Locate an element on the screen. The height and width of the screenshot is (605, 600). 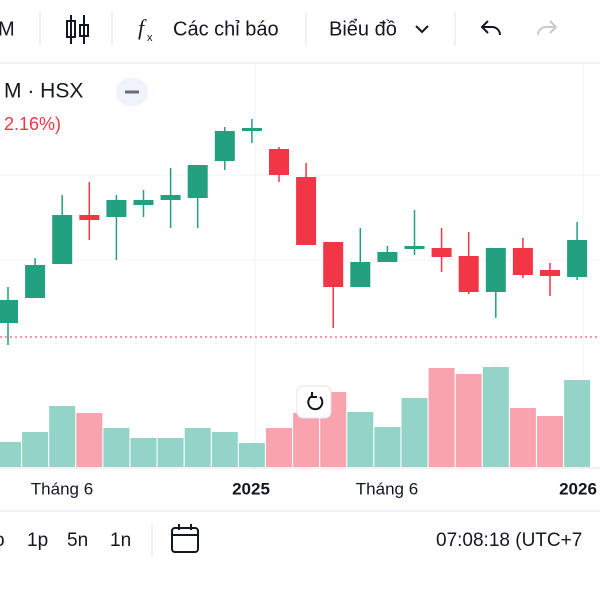
range-button: o is located at coordinates (2, 540).